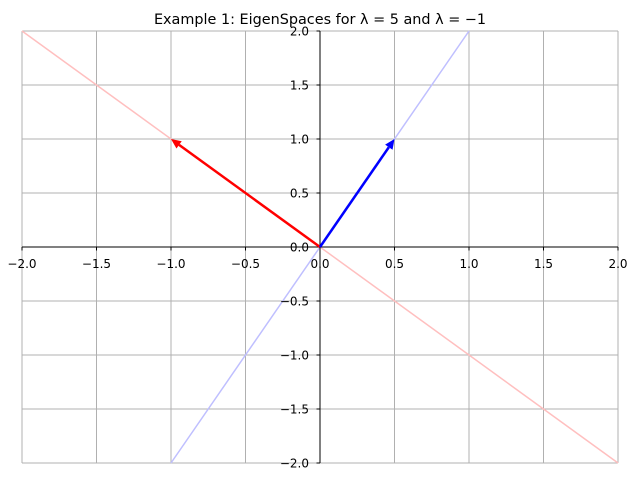  I want to click on x-tick-label: −1.0, so click(170, 264).